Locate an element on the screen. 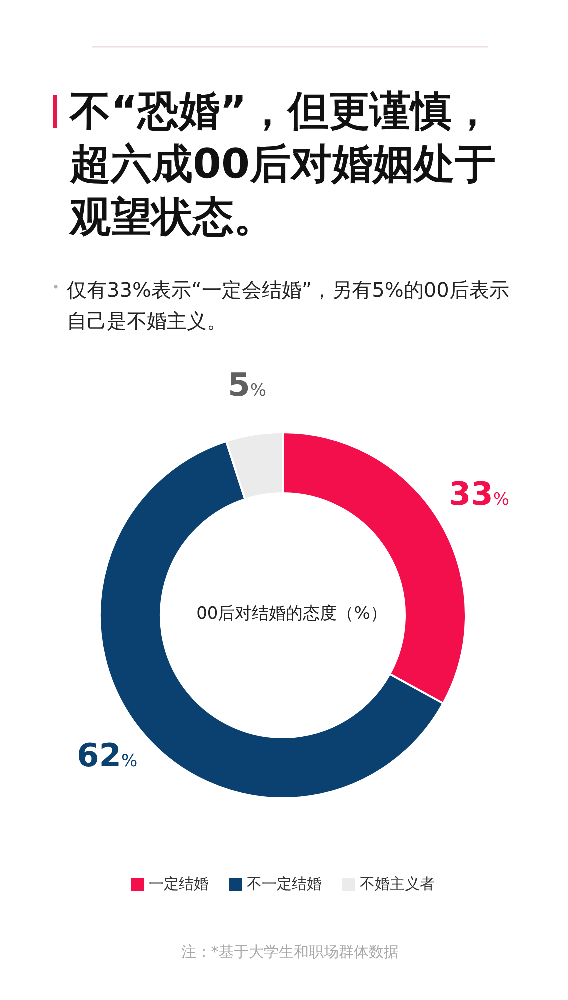  chart-subtitle: 仅有33%表示“一定会结婚”，另有5%的00后表示自己是不婚主义。 is located at coordinates (288, 305).